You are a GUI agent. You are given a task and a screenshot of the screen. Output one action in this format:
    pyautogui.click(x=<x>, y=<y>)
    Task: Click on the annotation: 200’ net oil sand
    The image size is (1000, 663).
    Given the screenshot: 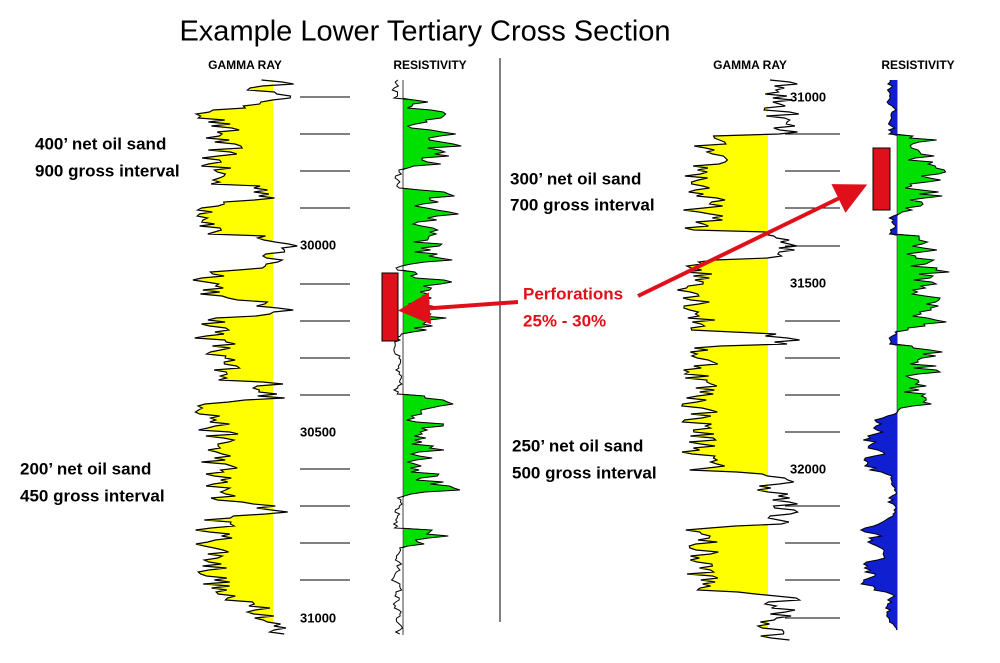 What is the action you would take?
    pyautogui.click(x=85, y=468)
    